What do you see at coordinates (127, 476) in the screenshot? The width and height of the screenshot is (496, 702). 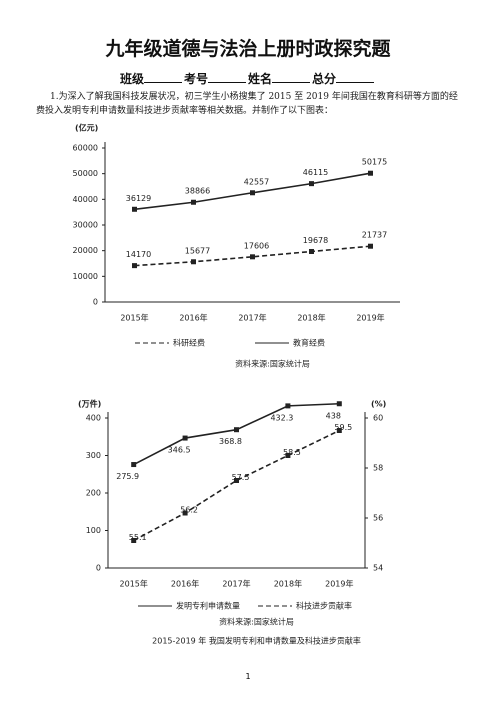 I see `data-label: 275.9` at bounding box center [127, 476].